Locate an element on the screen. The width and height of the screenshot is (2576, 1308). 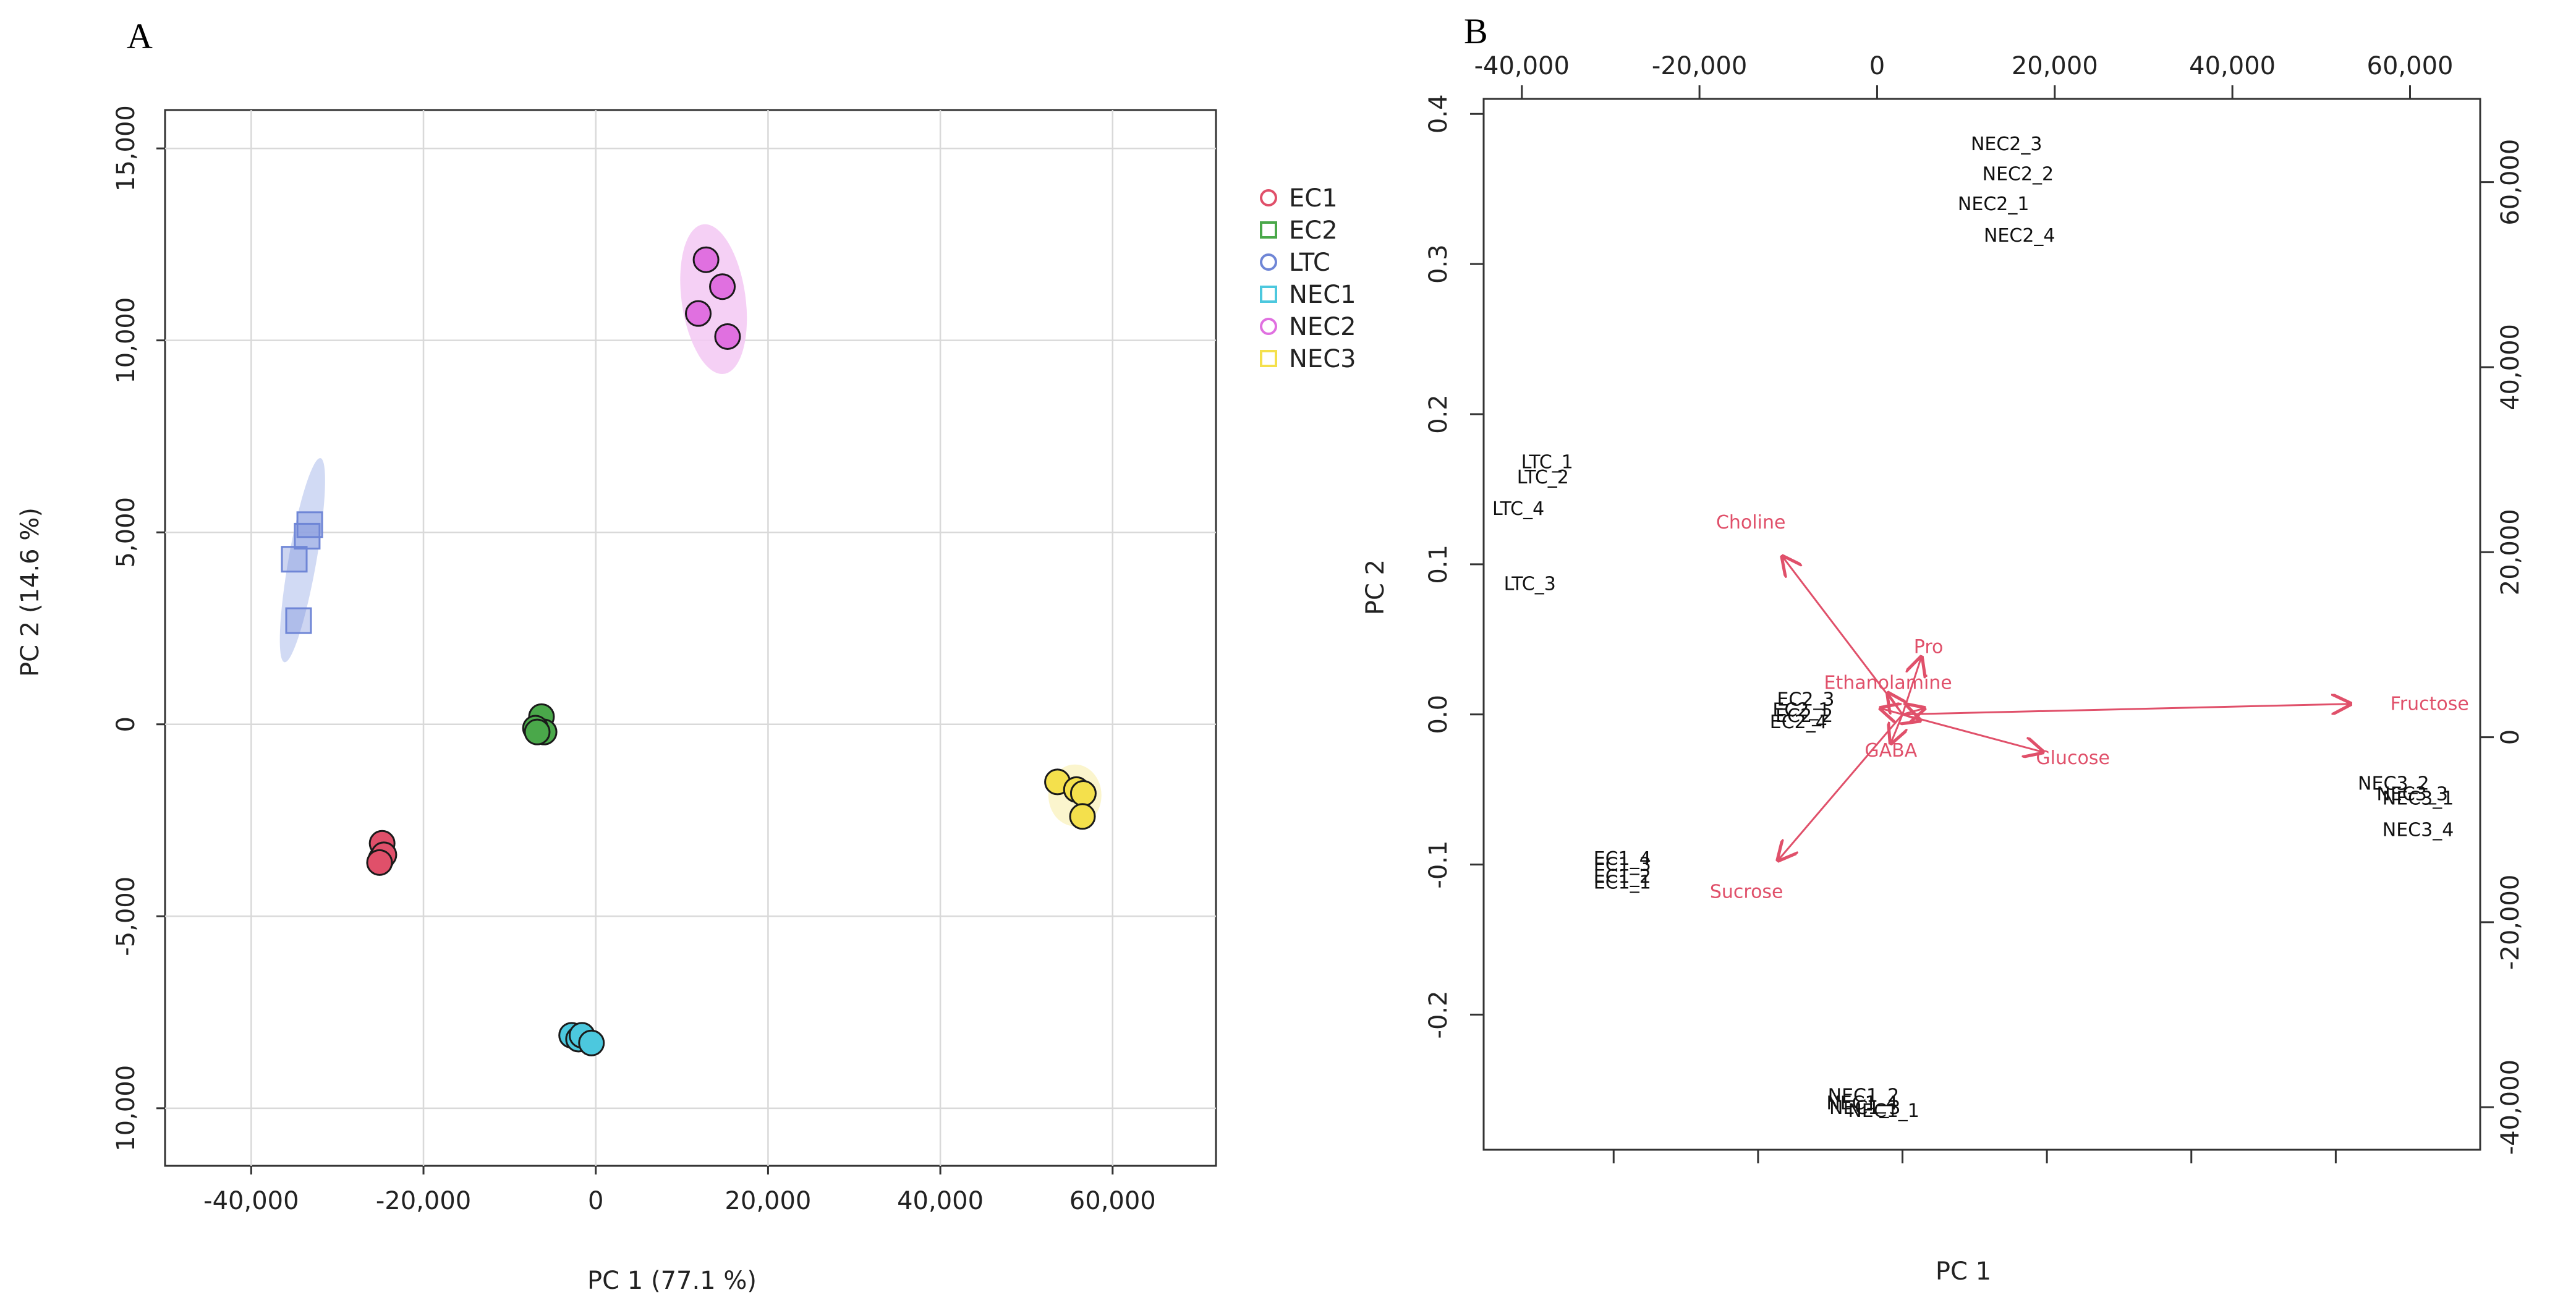
panel-a-x-ticks: -40,000 -20,000 0 20,000 40,000 60,000 is located at coordinates (679, 1190).